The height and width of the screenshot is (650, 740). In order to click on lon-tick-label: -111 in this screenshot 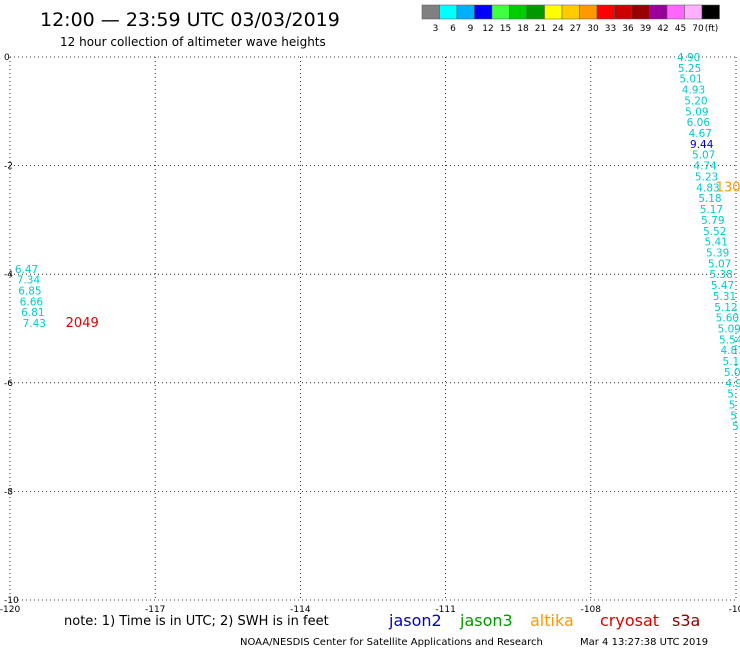, I will do `click(445, 610)`.